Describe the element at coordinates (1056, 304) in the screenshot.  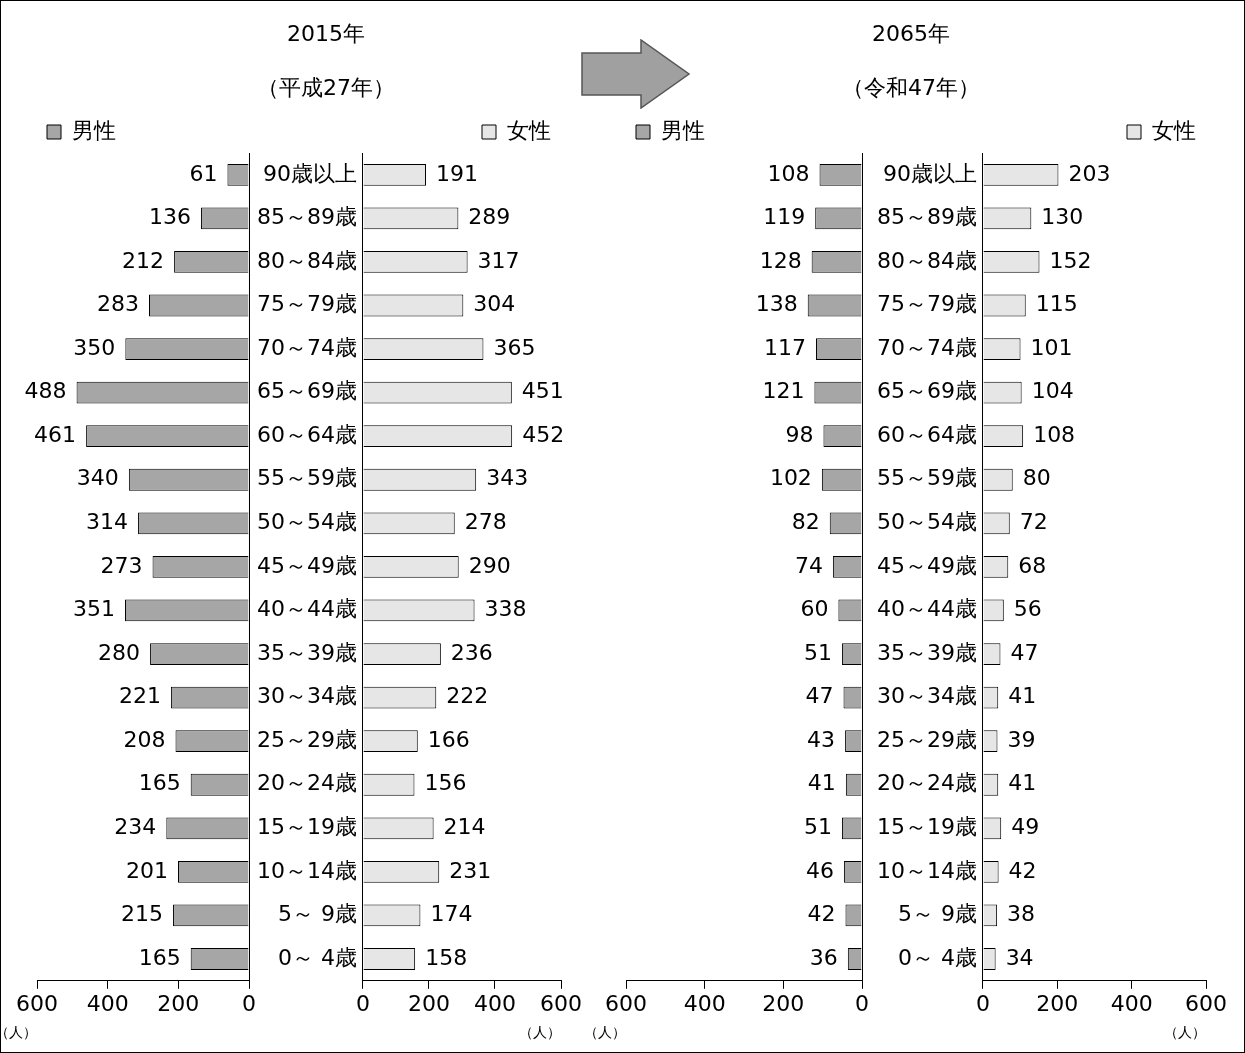
I see `data-label: 115` at that location.